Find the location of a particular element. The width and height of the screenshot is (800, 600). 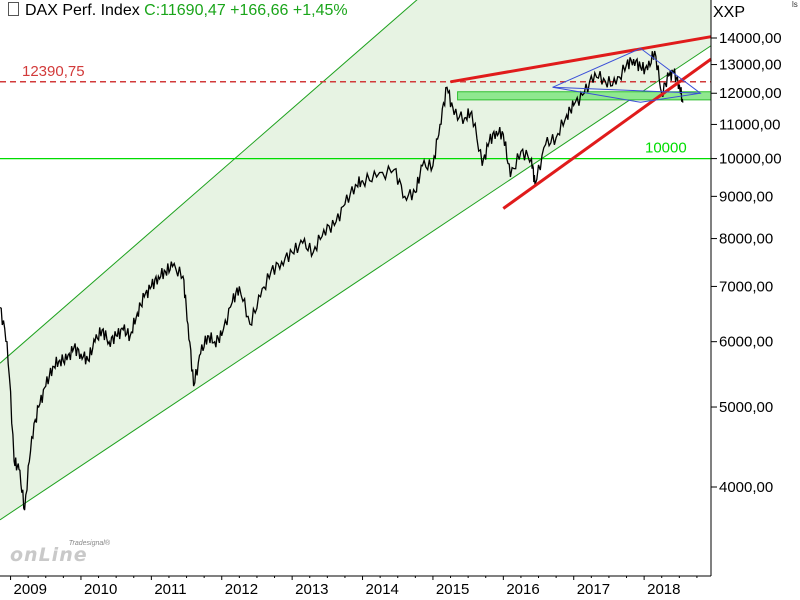

x-tick-label-0: 2009 is located at coordinates (30, 589).